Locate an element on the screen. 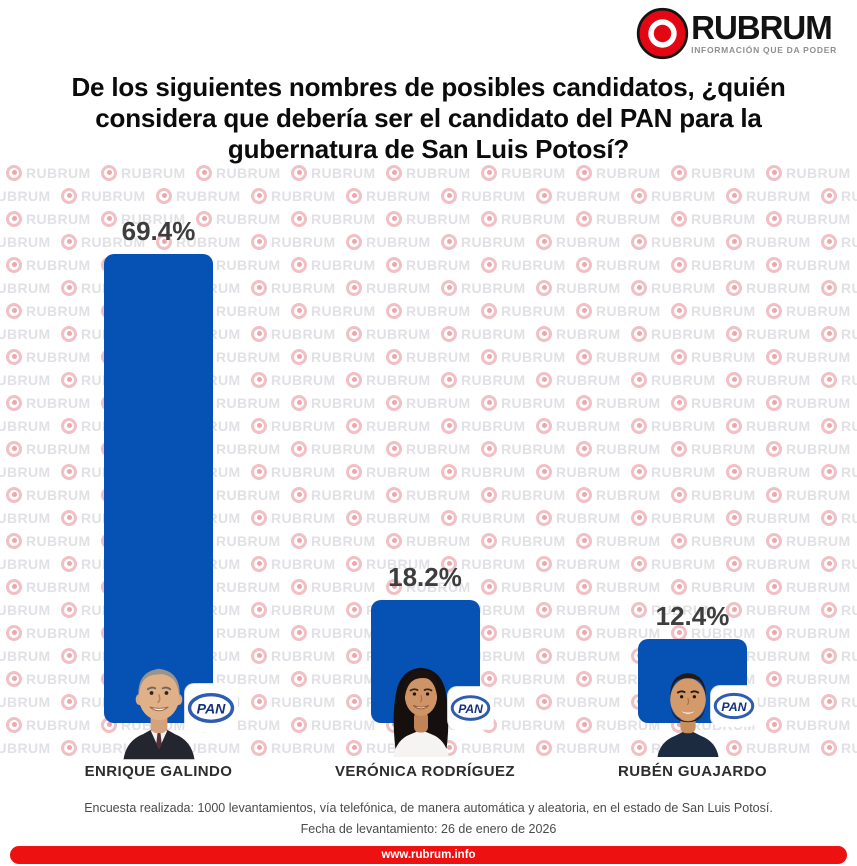 The image size is (857, 866). brand-tagline: INFORMACIÓN QUE DA PODER is located at coordinates (764, 50).